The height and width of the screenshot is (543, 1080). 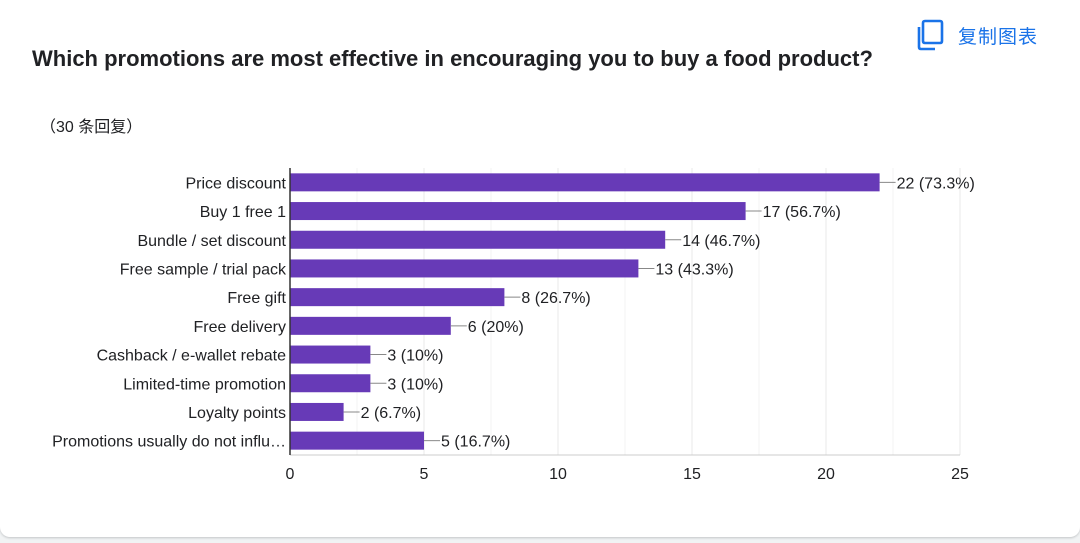 I want to click on data-label: 22 (73.3%), so click(x=936, y=183).